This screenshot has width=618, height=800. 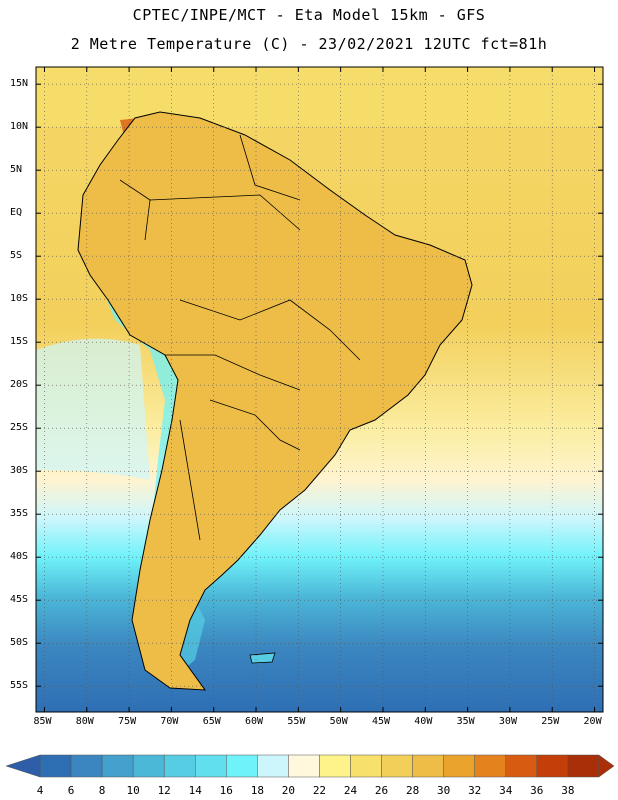 What do you see at coordinates (169, 721) in the screenshot?
I see `lon-label: 70W` at bounding box center [169, 721].